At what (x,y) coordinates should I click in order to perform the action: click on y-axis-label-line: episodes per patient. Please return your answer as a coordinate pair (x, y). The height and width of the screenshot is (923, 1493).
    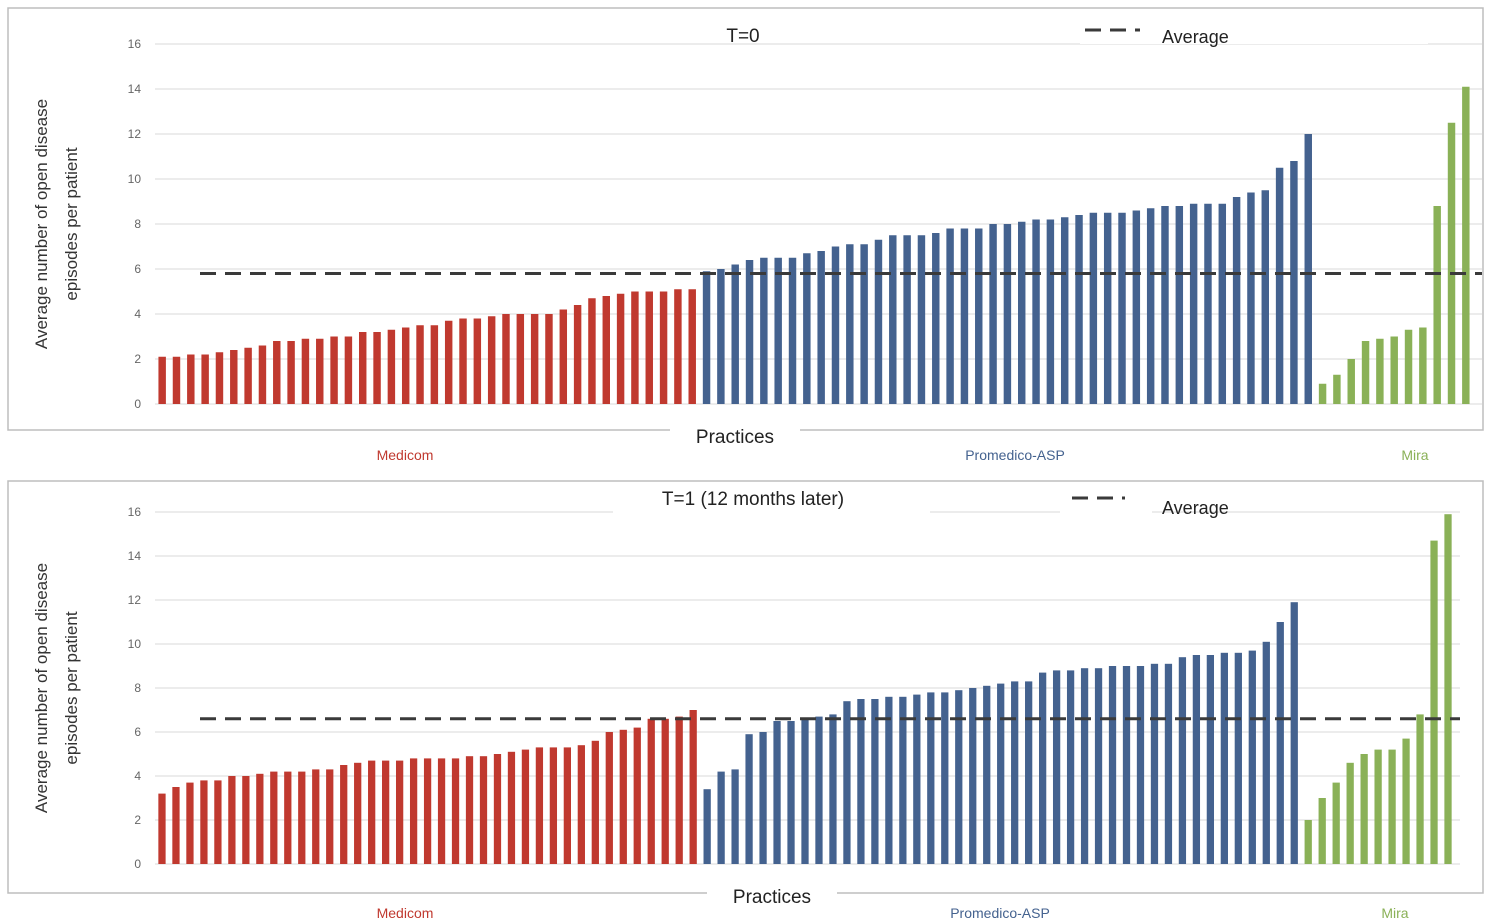
    Looking at the image, I should click on (71, 223).